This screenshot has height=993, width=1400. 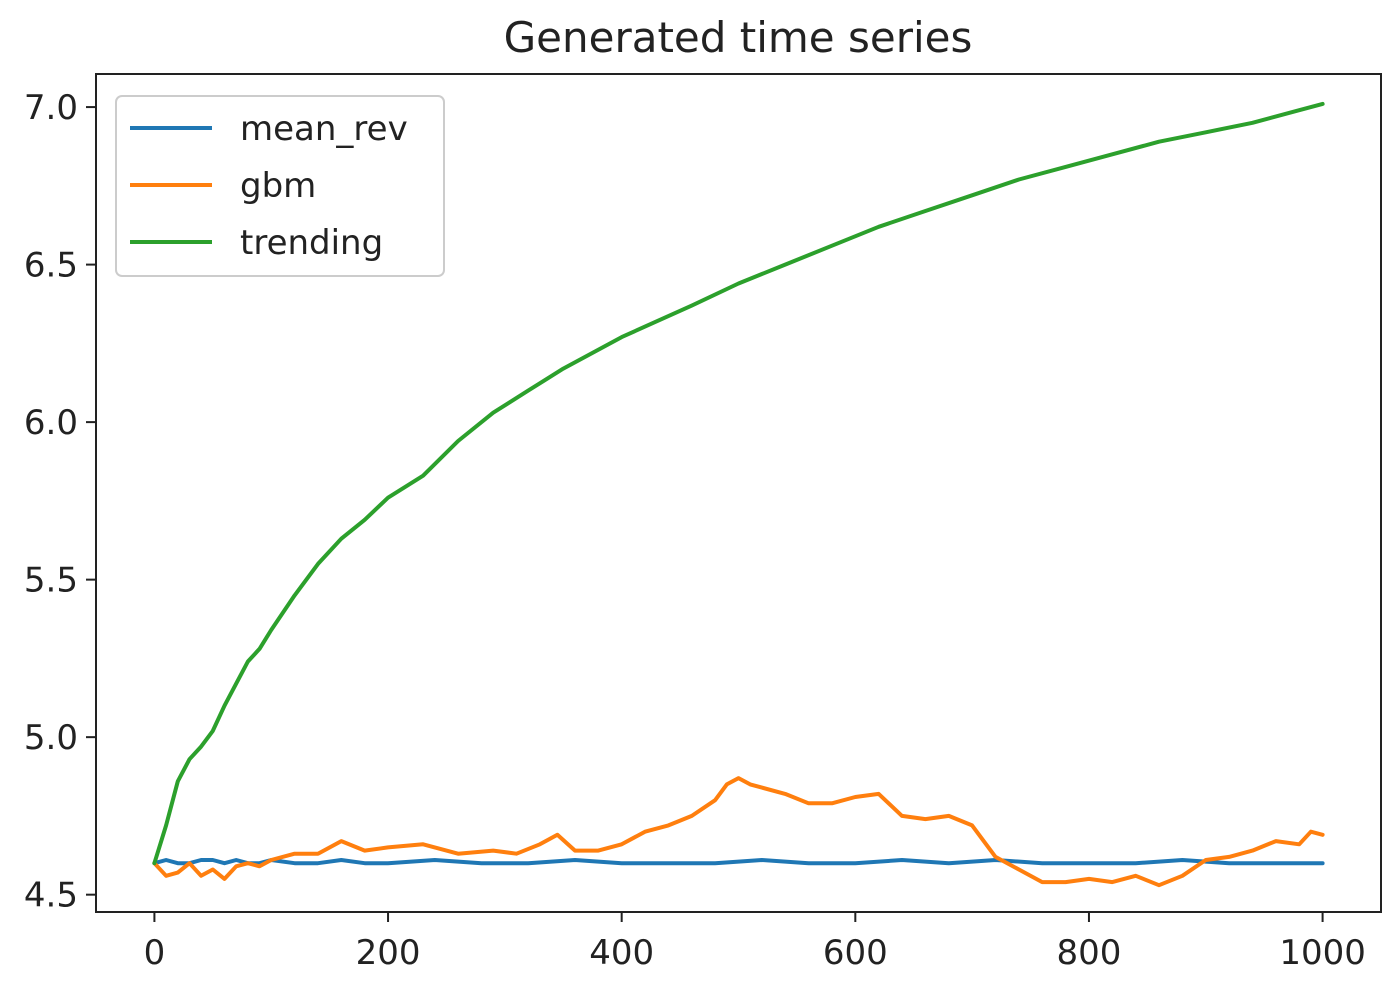 What do you see at coordinates (278, 186) in the screenshot?
I see `legend-label-gbm: gbm` at bounding box center [278, 186].